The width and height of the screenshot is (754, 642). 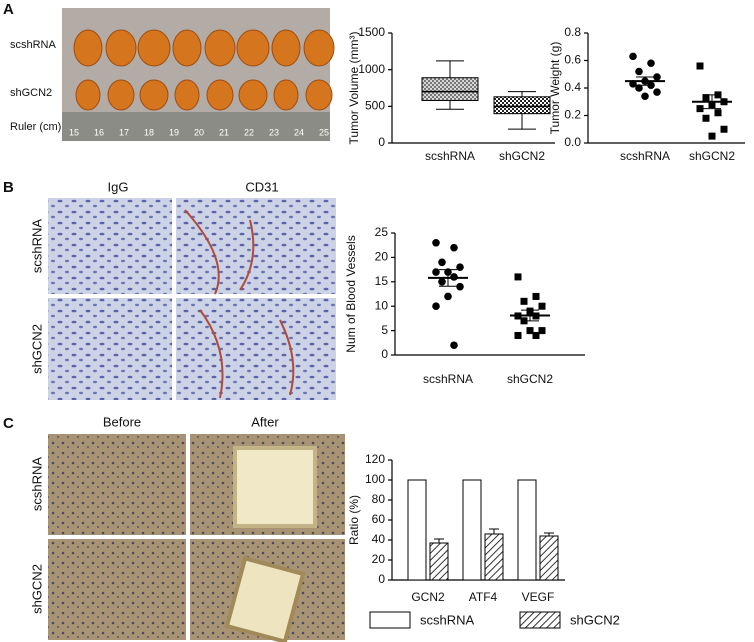 I want to click on y-tick-label: 0.0, so click(x=572, y=142).